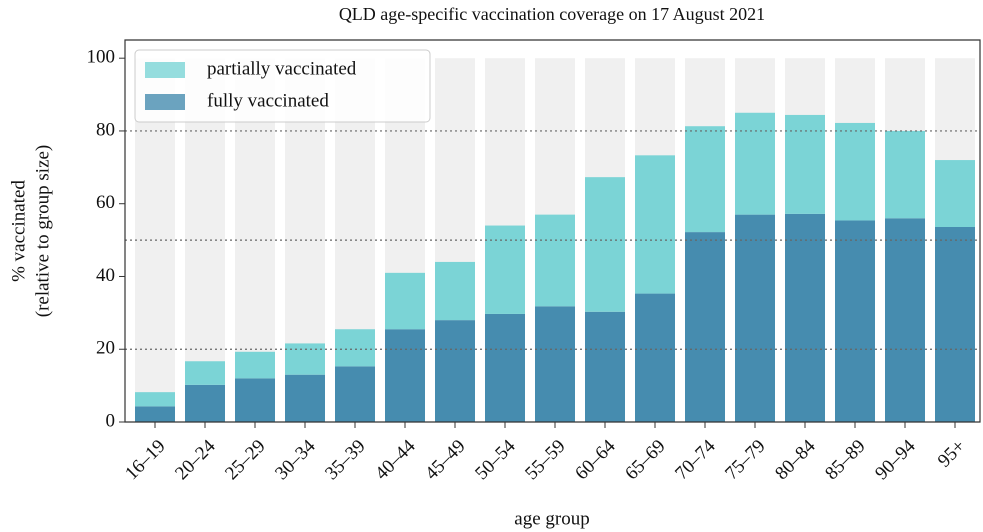 The height and width of the screenshot is (532, 983). I want to click on y-tick-label: 40, so click(105, 275).